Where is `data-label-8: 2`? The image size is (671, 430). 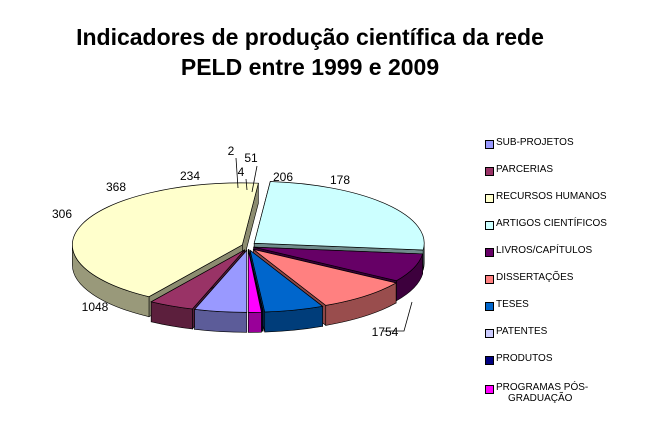 data-label-8: 2 is located at coordinates (231, 151).